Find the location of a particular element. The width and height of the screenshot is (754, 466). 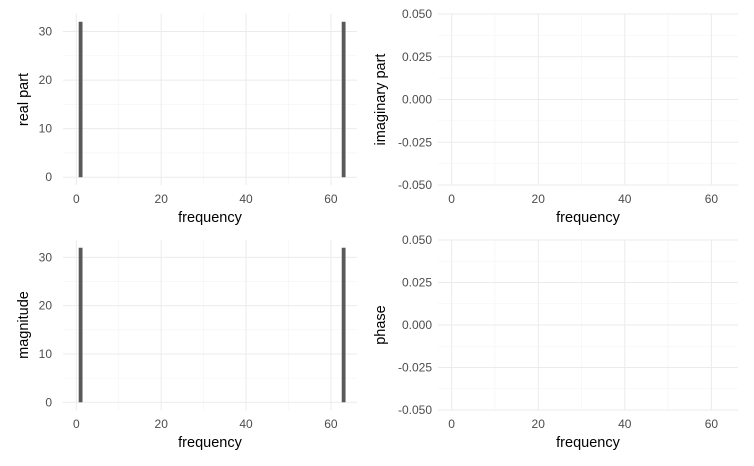

y-axis-title: imaginary part is located at coordinates (381, 100).